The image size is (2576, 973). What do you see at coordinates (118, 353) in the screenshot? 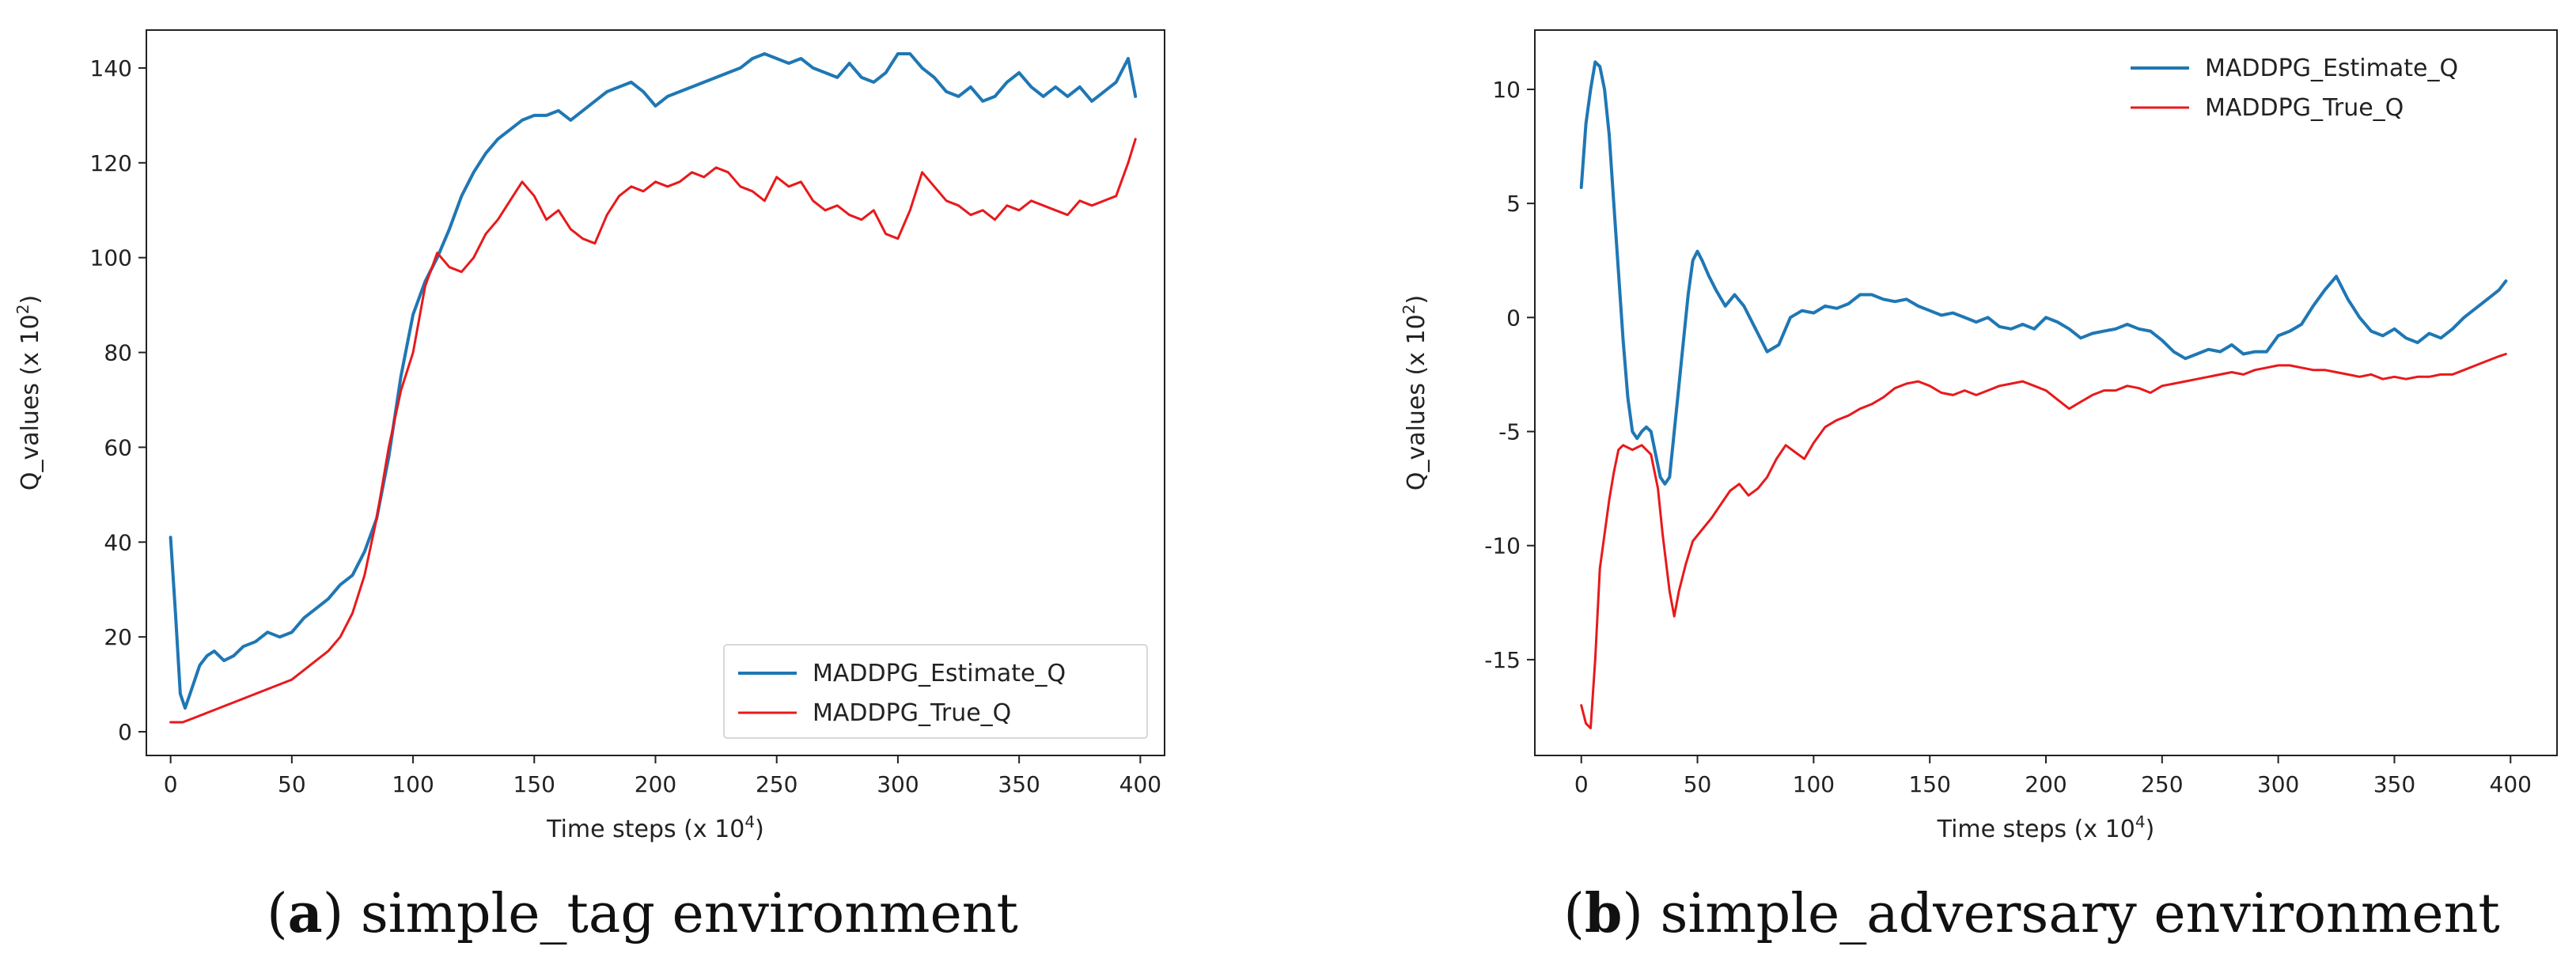
I see `y-tick-label: 80` at bounding box center [118, 353].